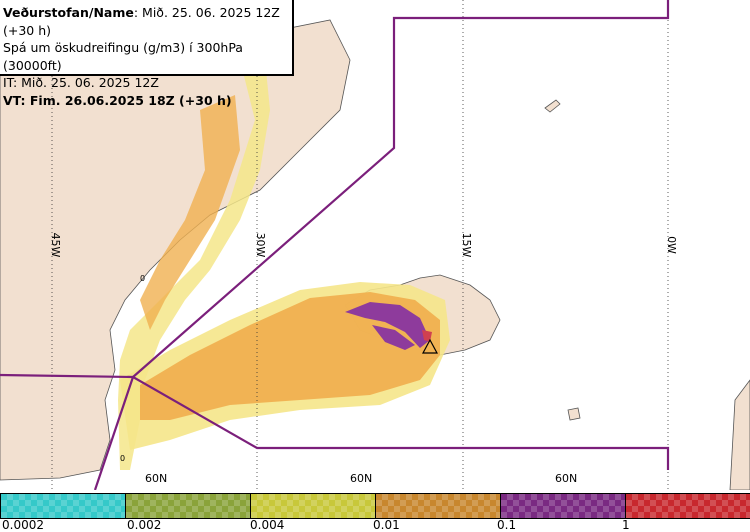 Image resolution: width=750 pixels, height=532 pixels. Describe the element at coordinates (81, 82) in the screenshot. I see `title-line-3: IT: Mið. 25. 06. 2025 12Z` at that location.